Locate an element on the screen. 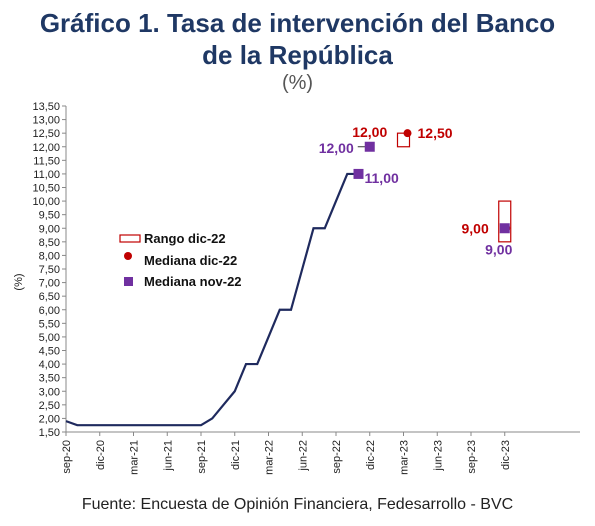  y-tick-label: 8,00 is located at coordinates (49, 256).